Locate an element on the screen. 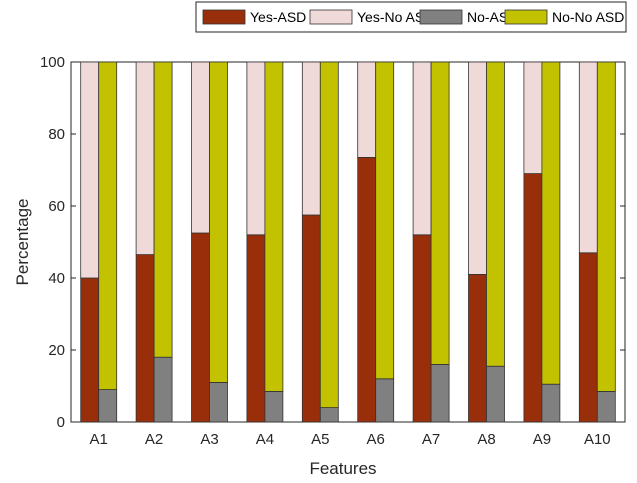 This screenshot has width=637, height=483. x-axis-title: Features is located at coordinates (342, 468).